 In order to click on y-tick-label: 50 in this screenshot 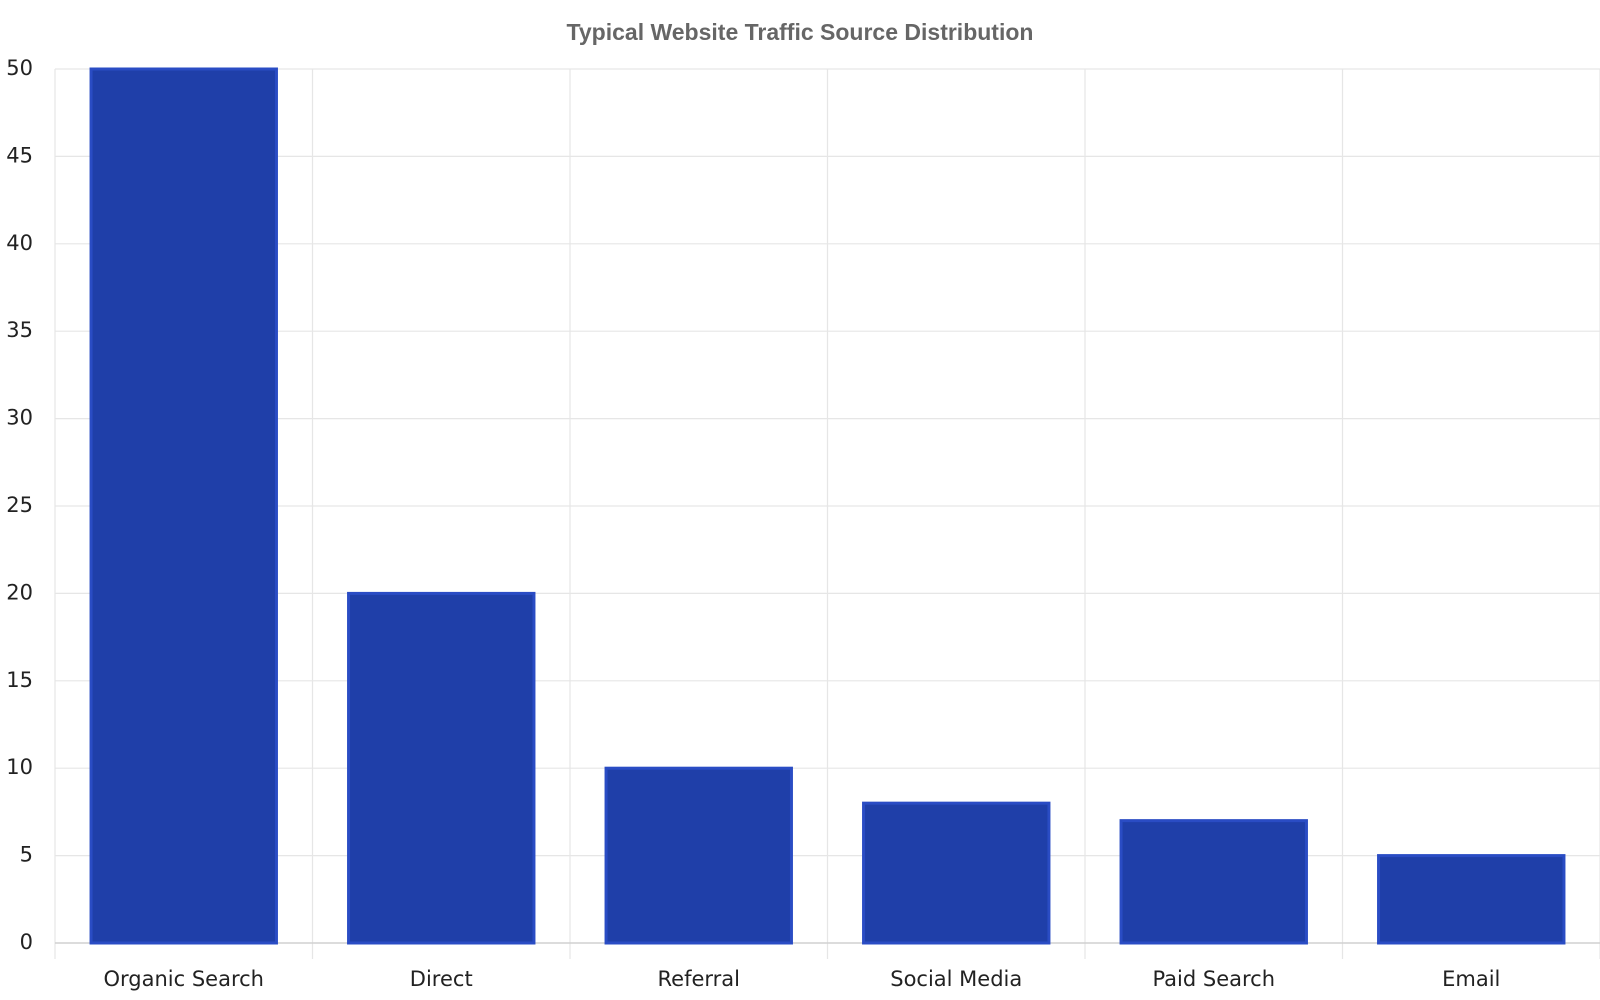, I will do `click(19, 68)`.